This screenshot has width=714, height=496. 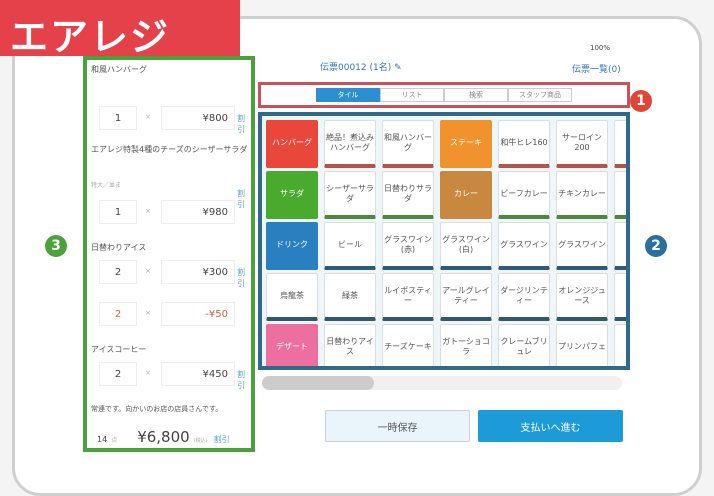 I want to click on order-total: 14 点 ¥6,800 (税込) 割引, so click(x=175, y=437).